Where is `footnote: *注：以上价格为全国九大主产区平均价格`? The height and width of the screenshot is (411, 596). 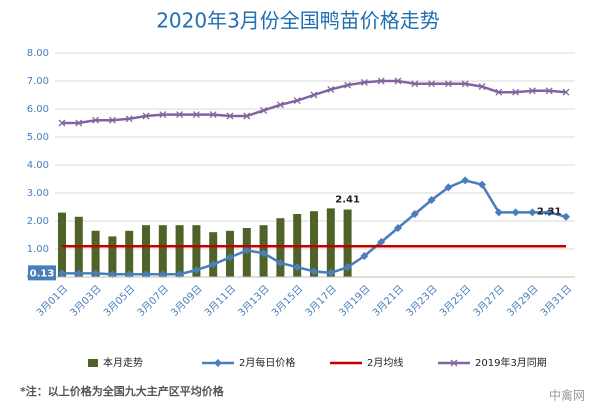
footnote: *注：以上价格为全国九大主产区平均价格 is located at coordinates (122, 391).